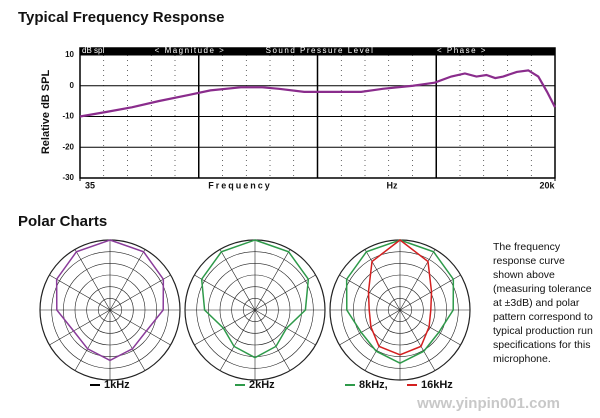  What do you see at coordinates (462, 50) in the screenshot?
I see `banner-label: < Phase >` at bounding box center [462, 50].